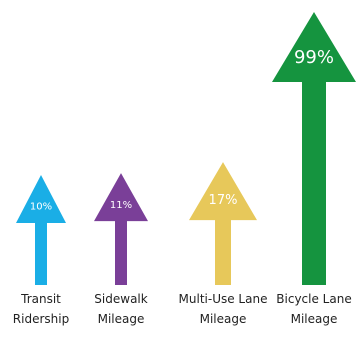 The height and width of the screenshot is (337, 362). I want to click on value-label-3: 17%, so click(223, 200).